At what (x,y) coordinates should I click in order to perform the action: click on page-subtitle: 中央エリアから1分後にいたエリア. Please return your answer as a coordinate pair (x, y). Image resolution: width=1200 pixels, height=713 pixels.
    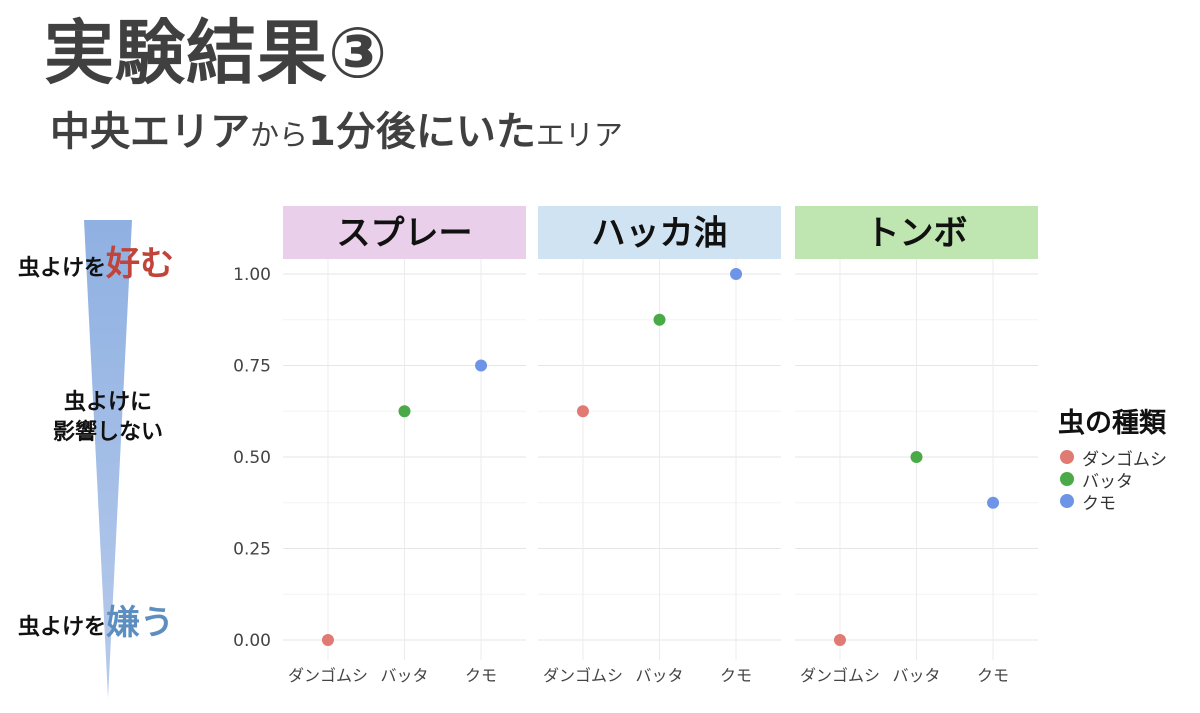
    Looking at the image, I should click on (336, 132).